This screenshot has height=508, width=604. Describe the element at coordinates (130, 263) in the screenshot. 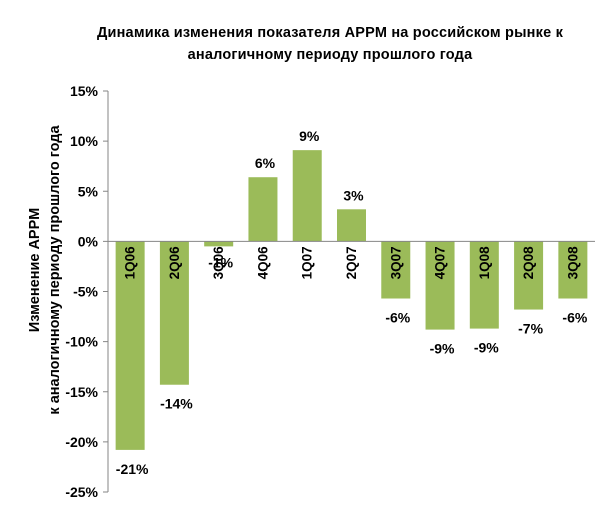

I see `category-label: 1Q06` at that location.